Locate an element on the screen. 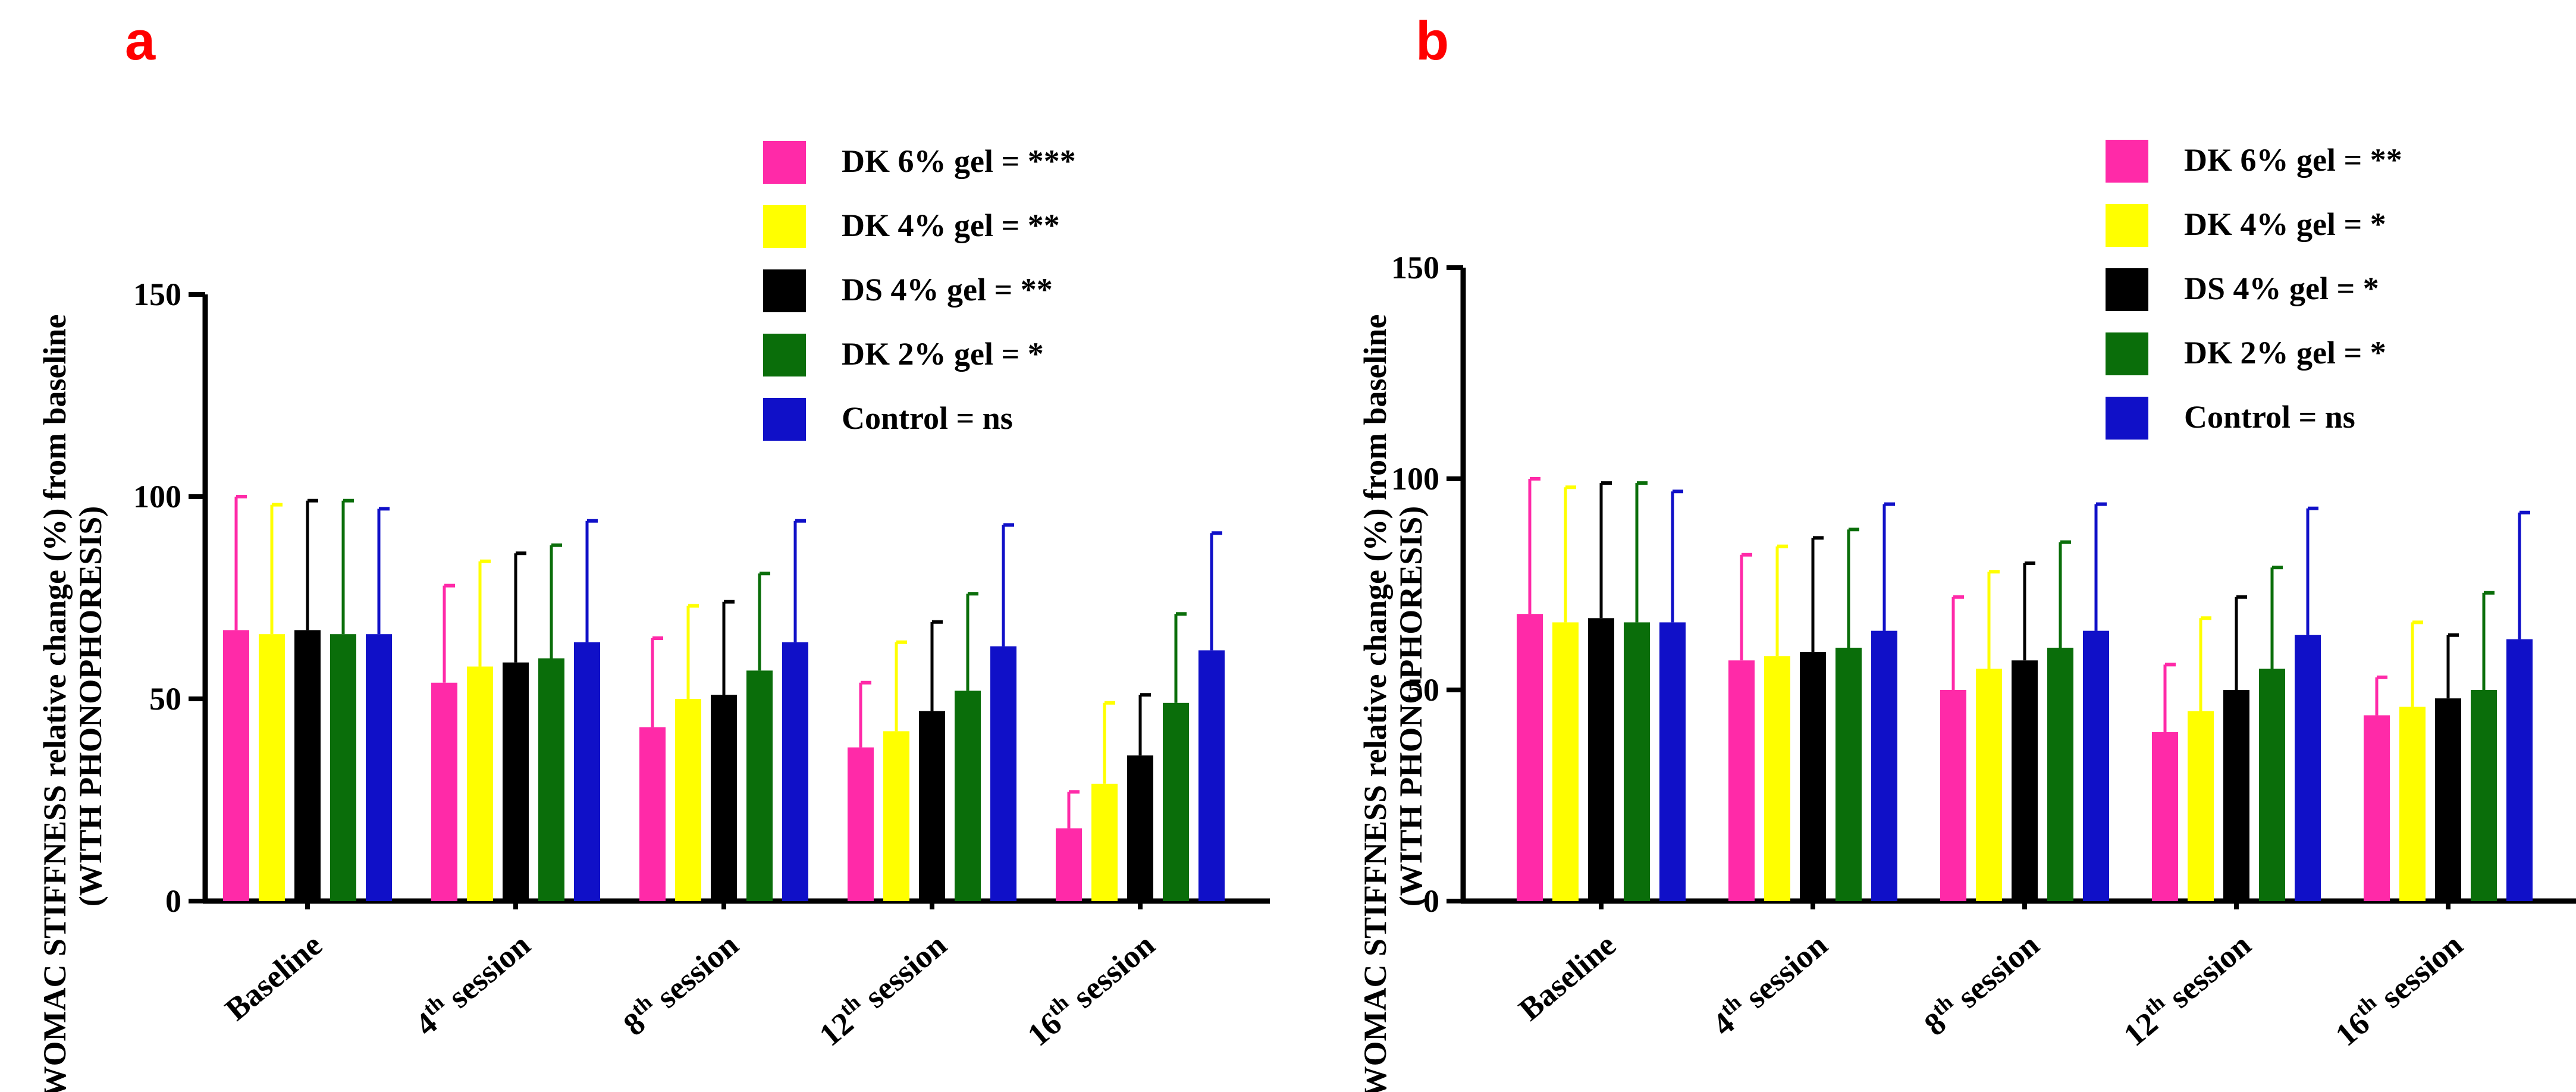 The width and height of the screenshot is (2576, 1092). legend-label: DK 6% gel = ** is located at coordinates (2293, 160).